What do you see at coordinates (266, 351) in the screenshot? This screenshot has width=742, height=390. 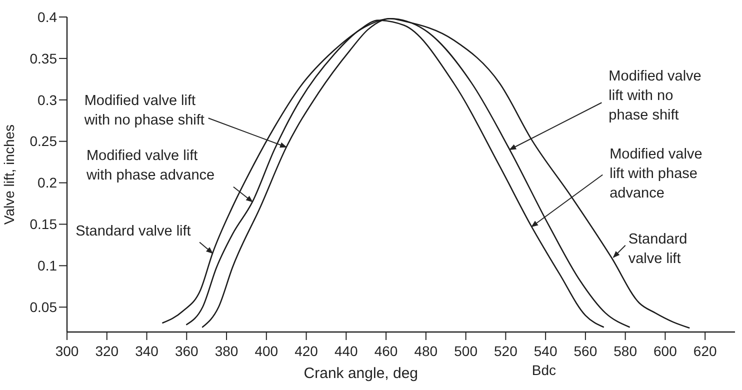 I see `x-tick-label: 400` at bounding box center [266, 351].